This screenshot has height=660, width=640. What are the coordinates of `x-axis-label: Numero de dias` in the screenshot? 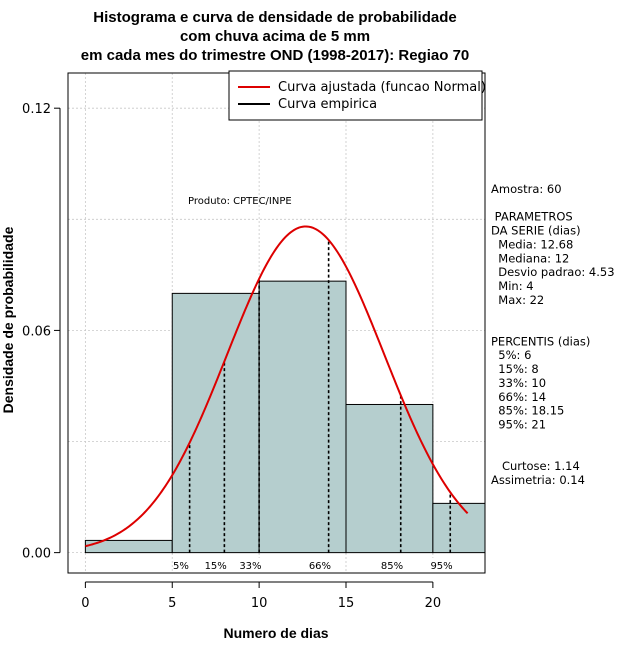 It's located at (275, 633).